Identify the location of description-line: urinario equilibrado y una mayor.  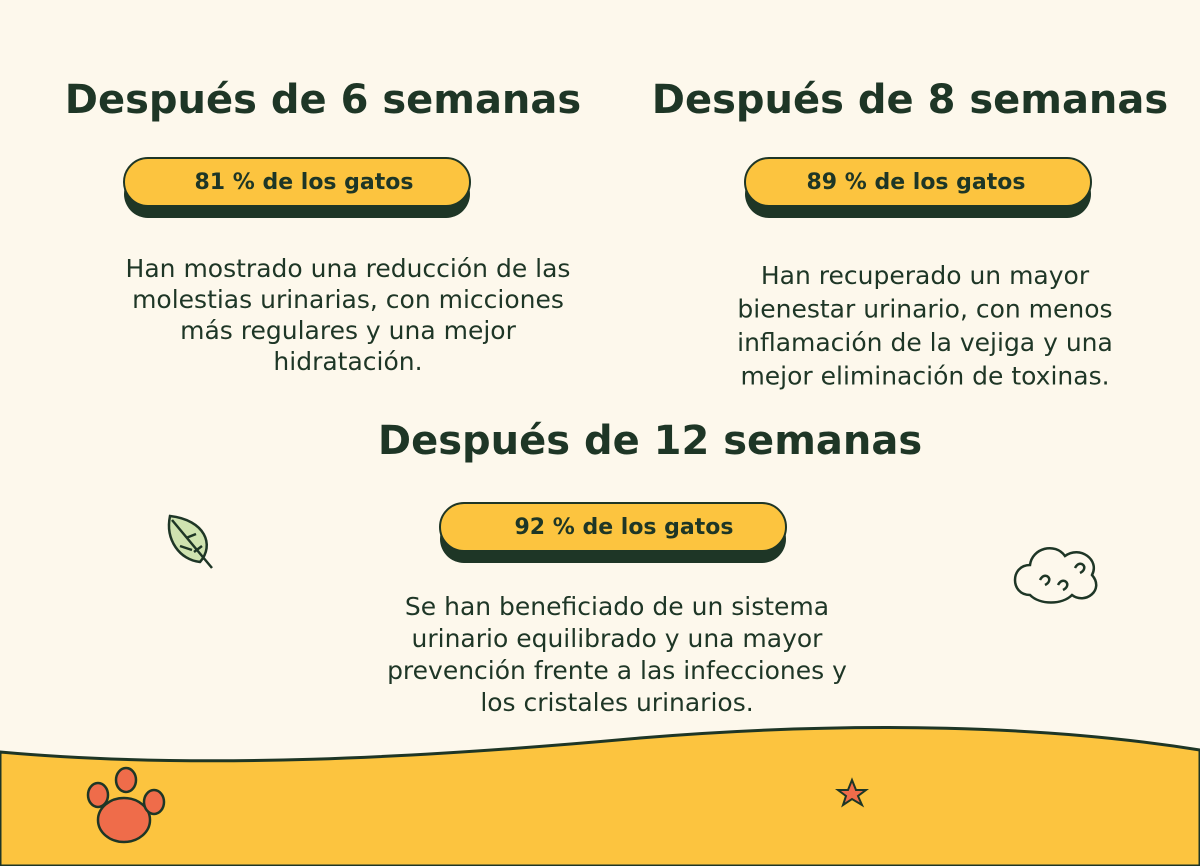
(618, 638).